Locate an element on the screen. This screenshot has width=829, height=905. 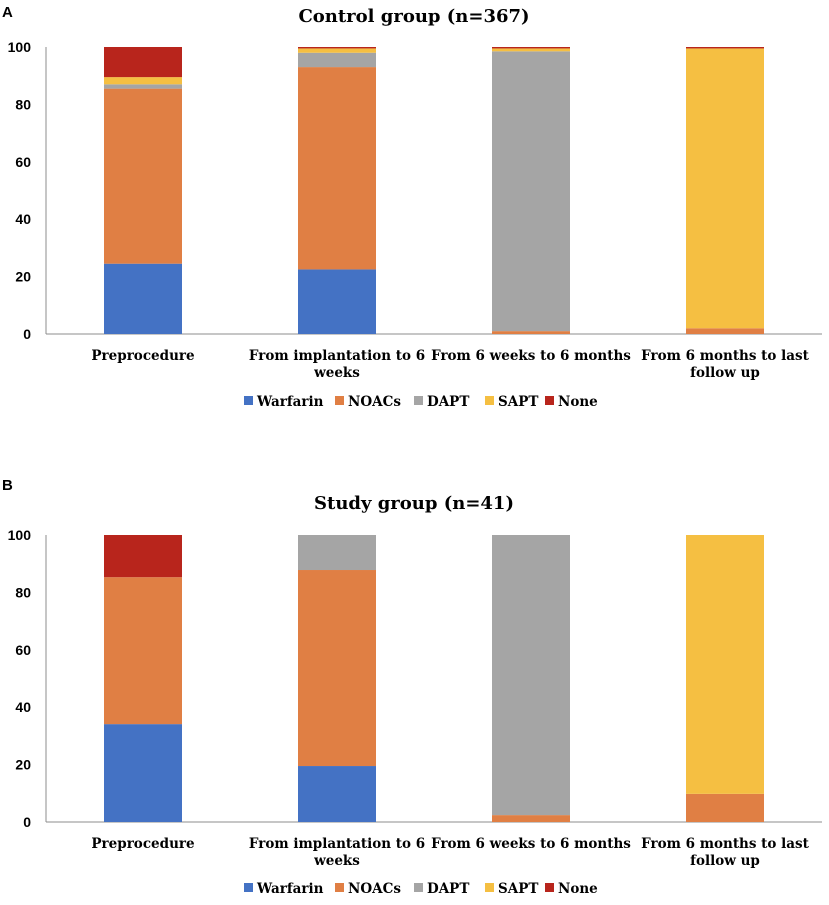
chart-title: Control group (n=367) is located at coordinates (413, 16).